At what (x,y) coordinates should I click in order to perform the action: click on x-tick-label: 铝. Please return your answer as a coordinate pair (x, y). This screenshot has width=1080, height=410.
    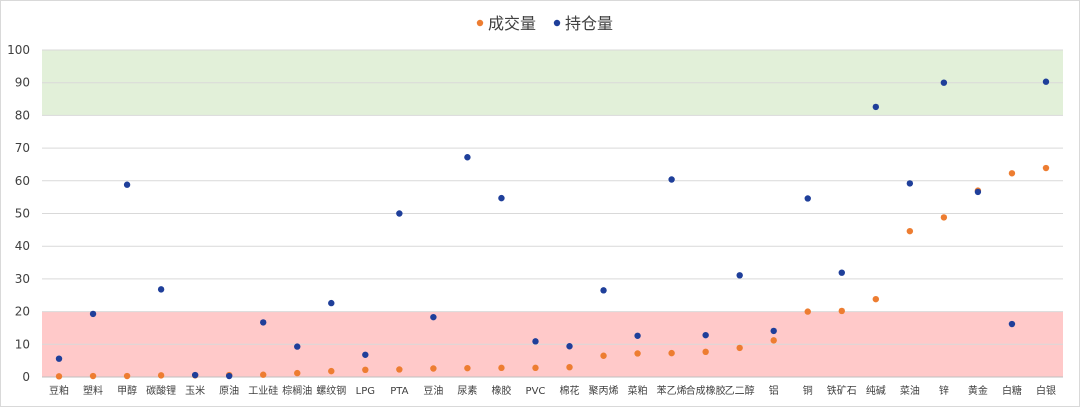
    Looking at the image, I should click on (774, 391).